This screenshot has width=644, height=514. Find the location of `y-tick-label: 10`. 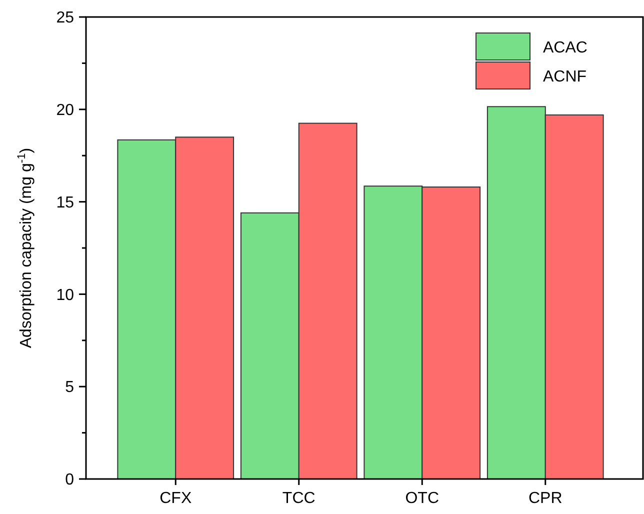

y-tick-label: 10 is located at coordinates (65, 295).